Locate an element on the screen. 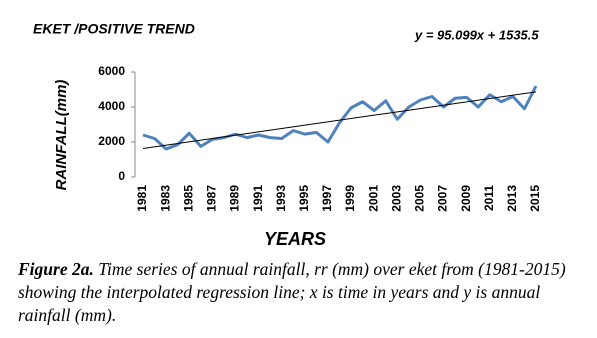 The width and height of the screenshot is (597, 338). x-tick-label: 1993 is located at coordinates (281, 198).